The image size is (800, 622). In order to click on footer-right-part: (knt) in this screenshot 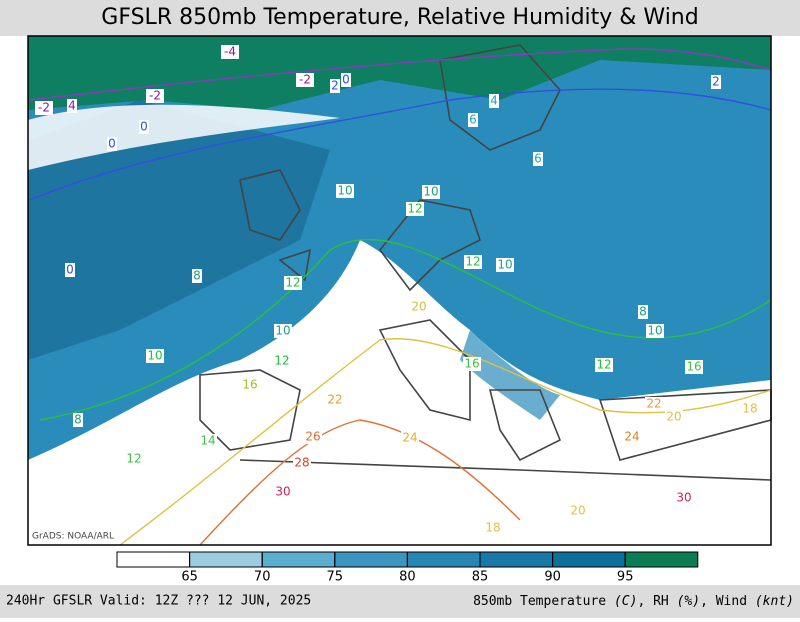, I will do `click(774, 601)`.